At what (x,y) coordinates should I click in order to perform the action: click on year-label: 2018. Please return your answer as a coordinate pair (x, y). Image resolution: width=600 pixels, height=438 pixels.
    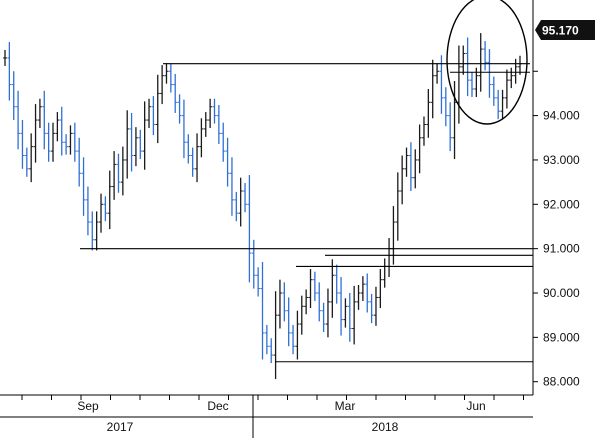
    Looking at the image, I should click on (385, 427).